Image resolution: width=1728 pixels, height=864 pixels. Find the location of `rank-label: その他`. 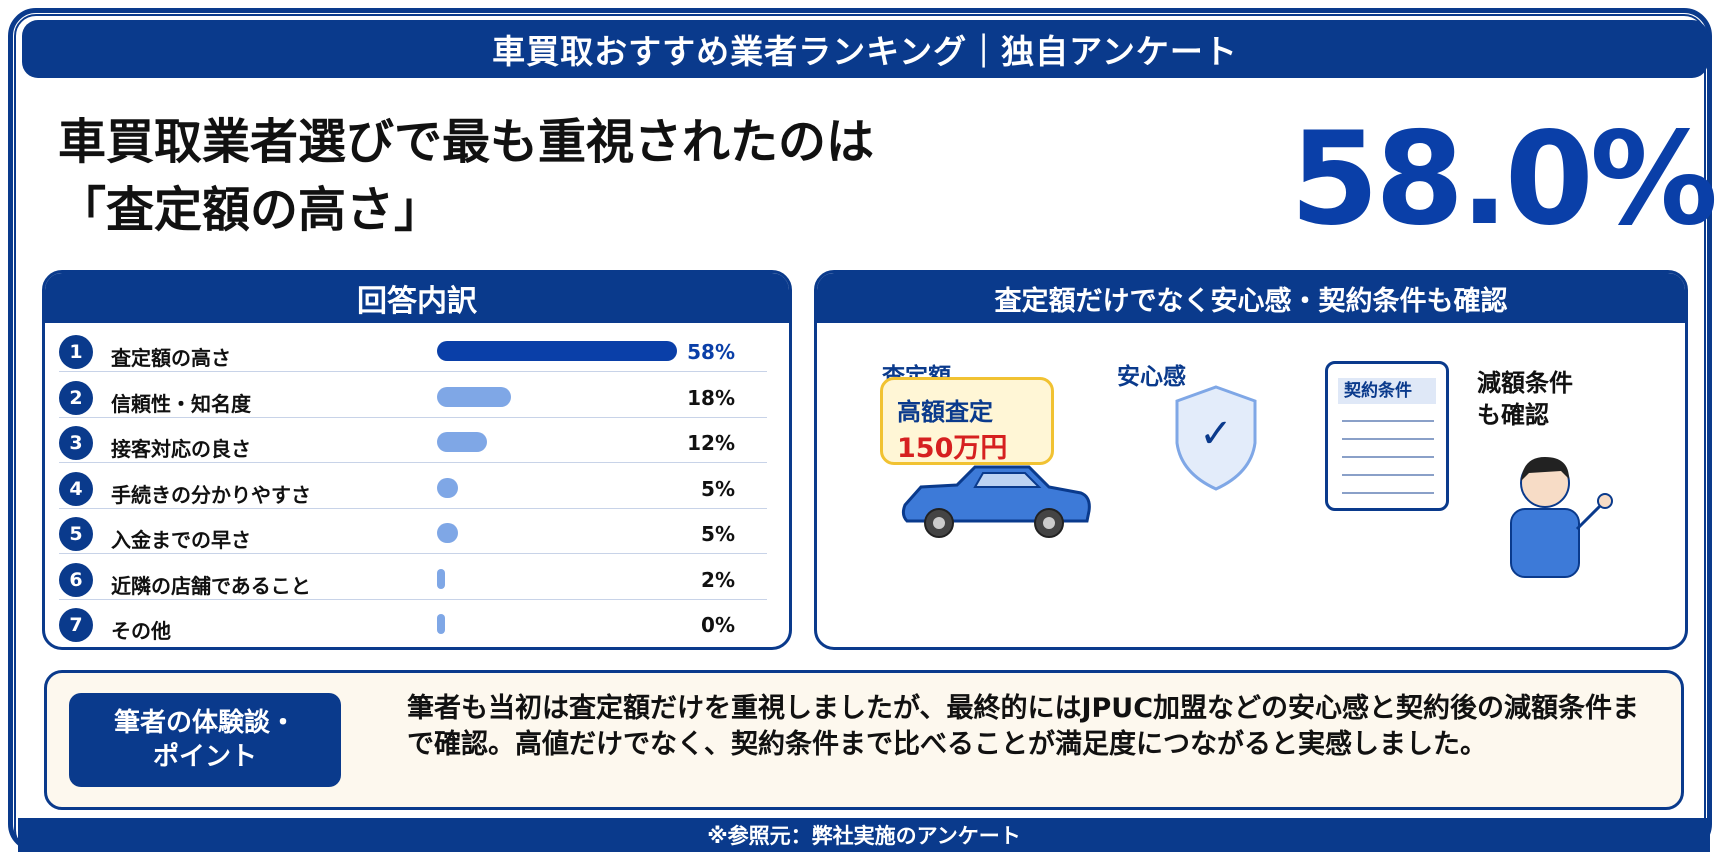

rank-label: その他 is located at coordinates (141, 631).